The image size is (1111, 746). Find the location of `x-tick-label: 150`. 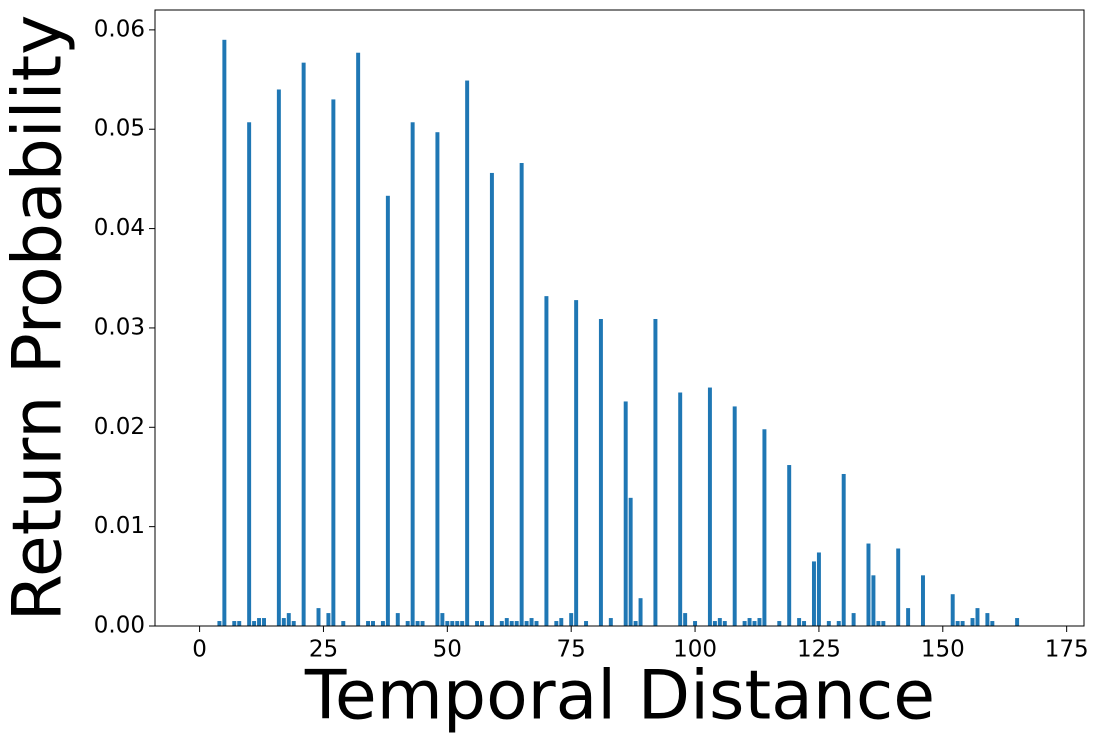

x-tick-label: 150 is located at coordinates (943, 650).